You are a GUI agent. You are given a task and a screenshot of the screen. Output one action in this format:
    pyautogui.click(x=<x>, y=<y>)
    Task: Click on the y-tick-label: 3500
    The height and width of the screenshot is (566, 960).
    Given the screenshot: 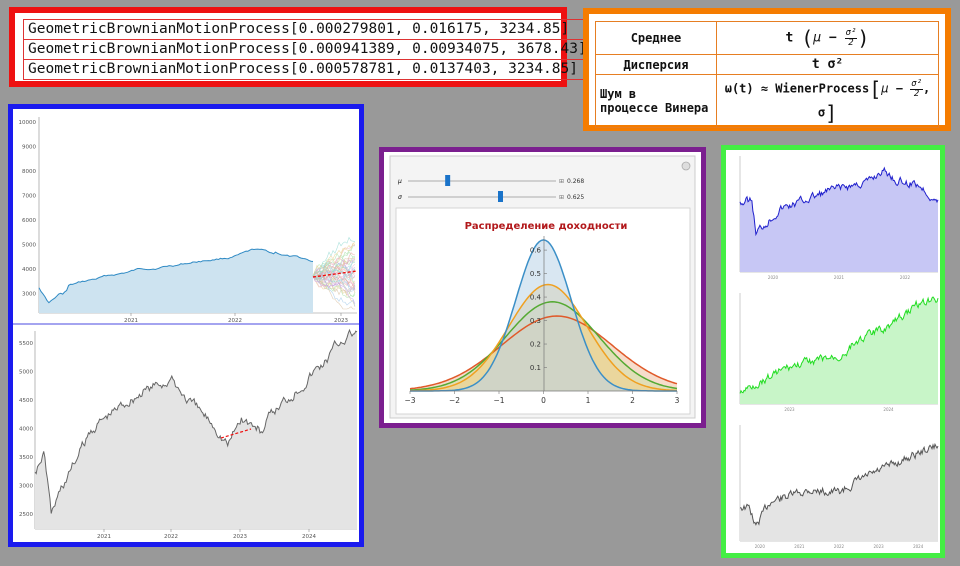 What is the action you would take?
    pyautogui.click(x=26, y=458)
    